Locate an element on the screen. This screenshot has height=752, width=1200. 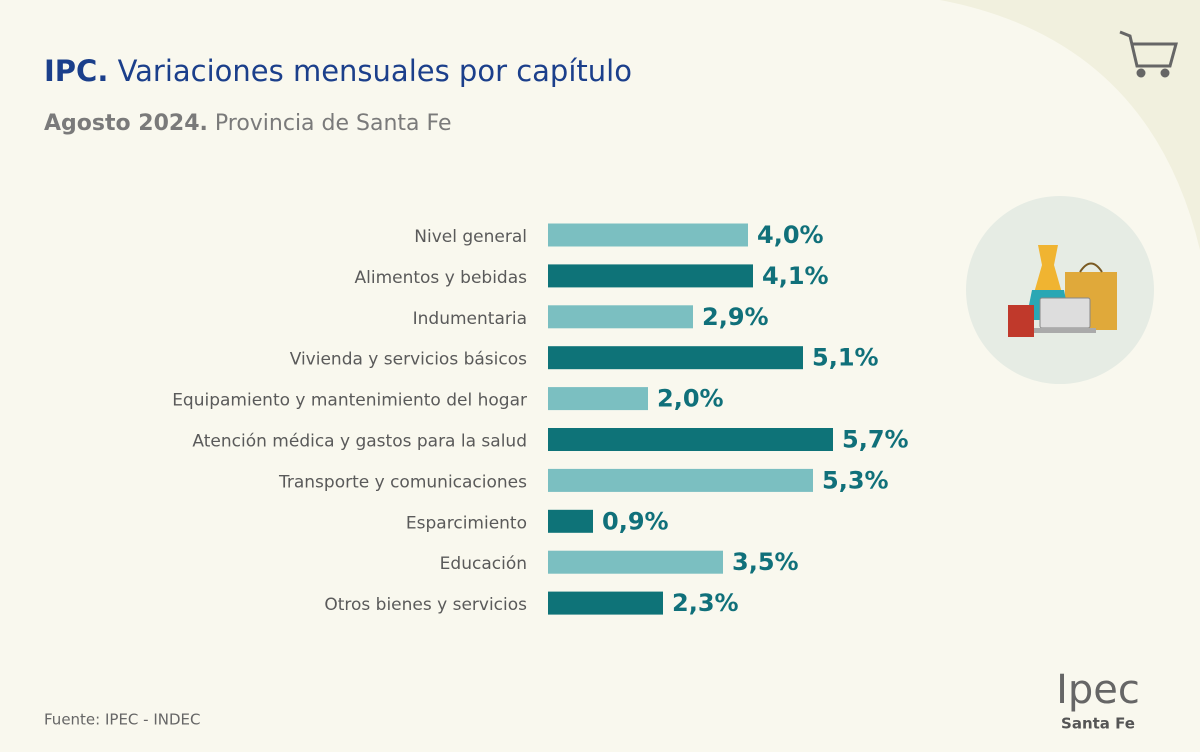
category-label: Indumentaria is located at coordinates (470, 319).